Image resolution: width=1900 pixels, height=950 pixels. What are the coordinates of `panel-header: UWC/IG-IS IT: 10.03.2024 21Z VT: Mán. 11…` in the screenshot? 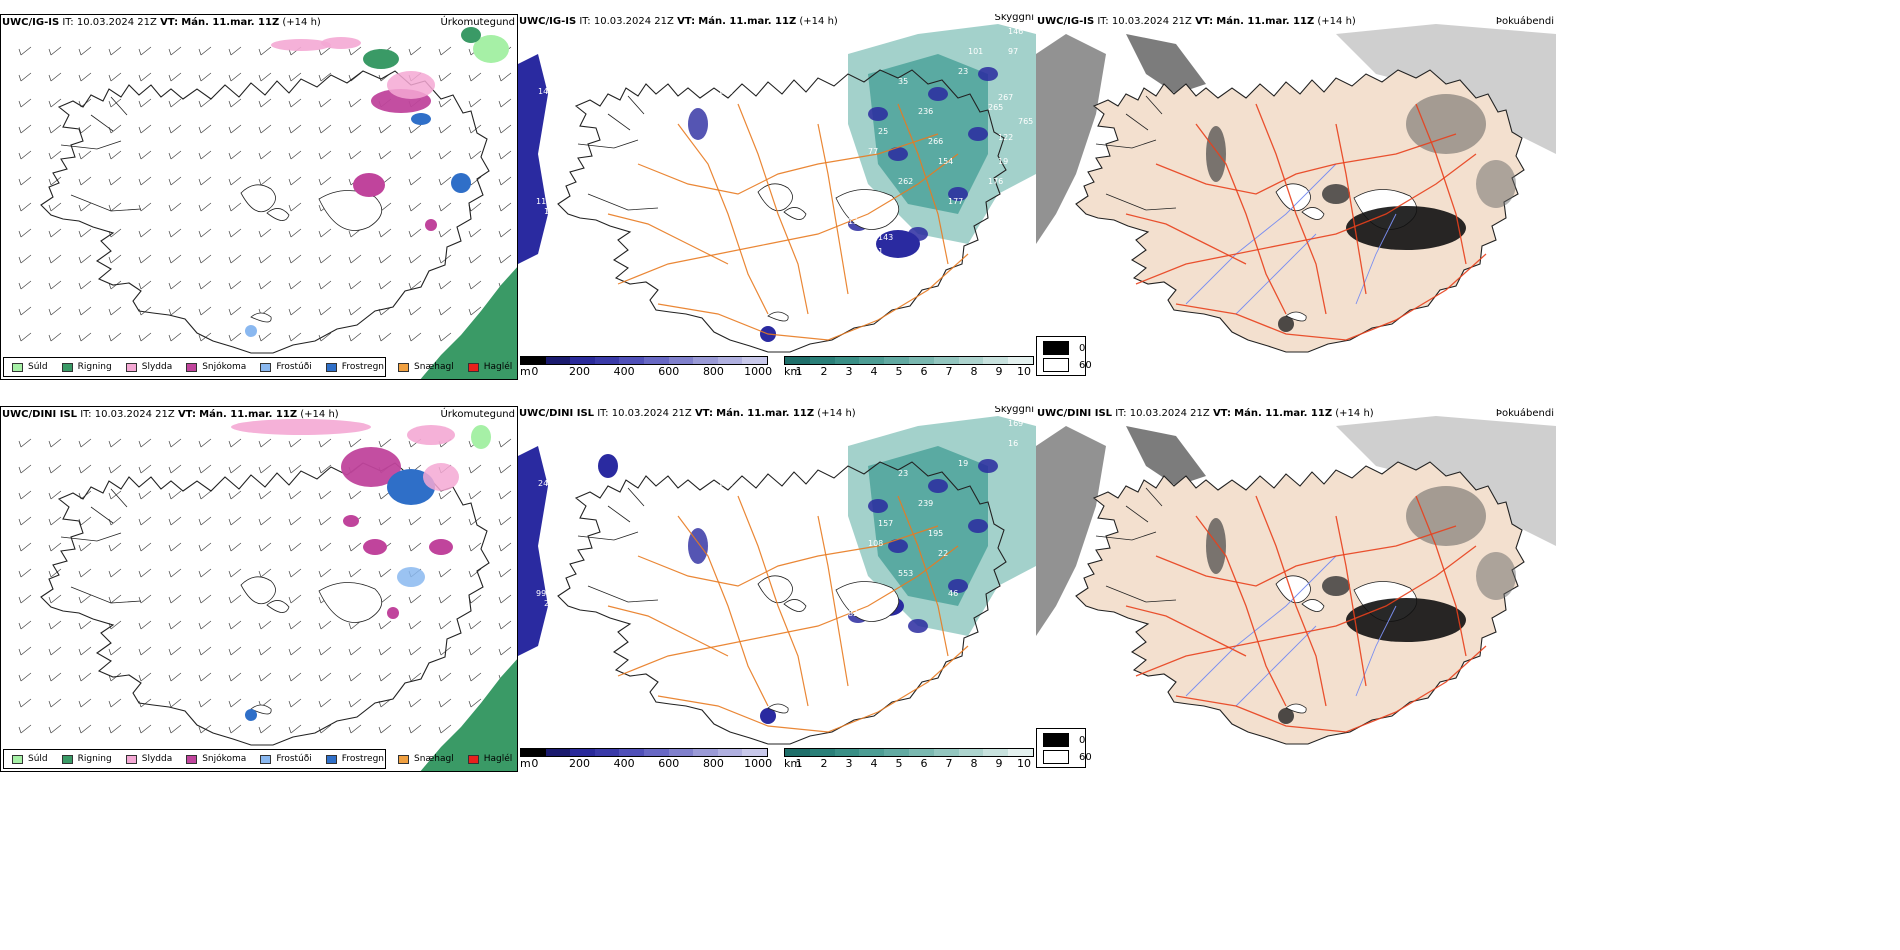 It's located at (1296, 22).